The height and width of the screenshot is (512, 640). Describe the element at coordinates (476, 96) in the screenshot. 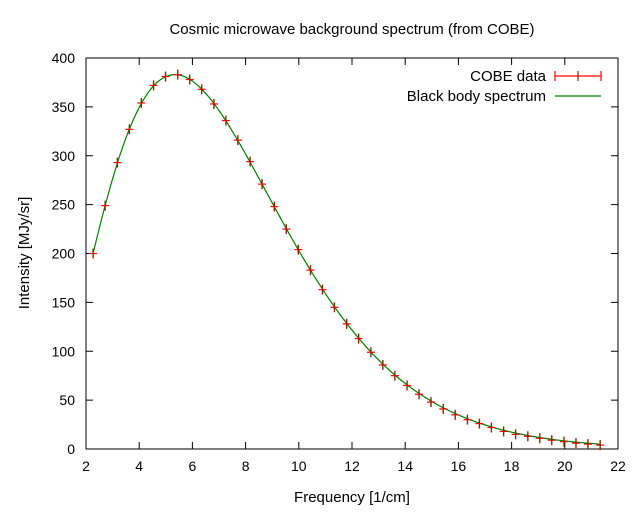

I see `legend-label-black-body: Black body spectrum` at that location.